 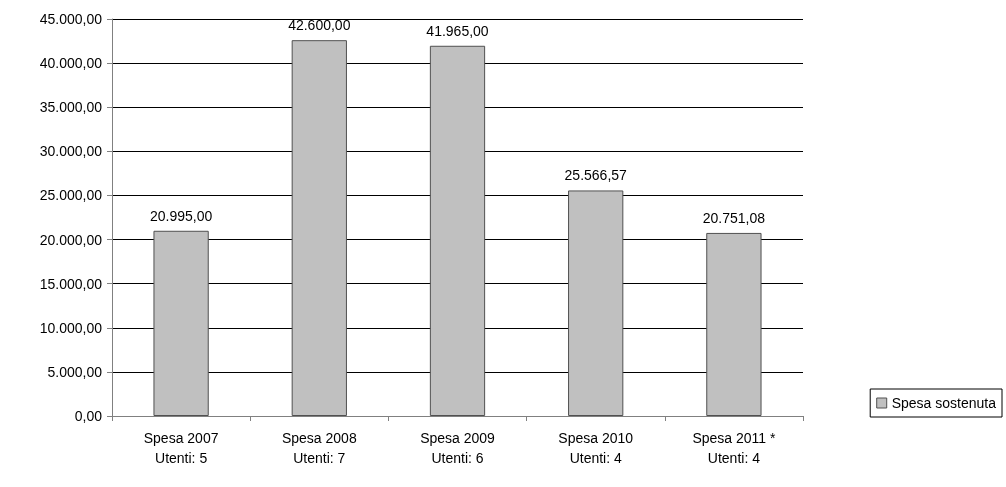 I want to click on x-tick-label: Spesa 2011 * Utenti: 4, so click(x=734, y=448).